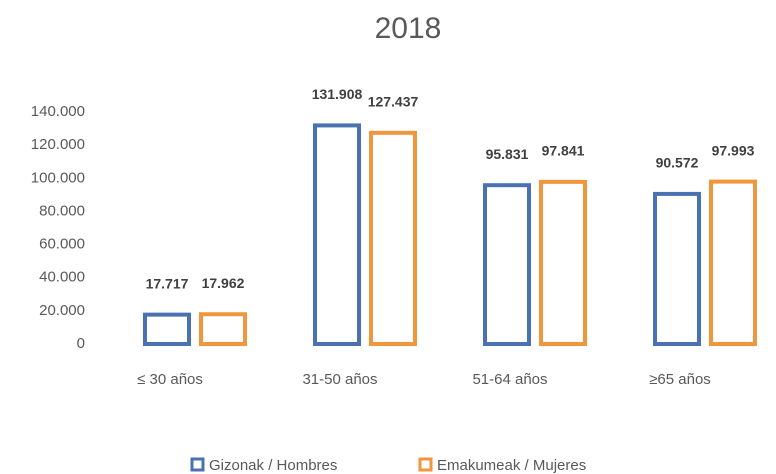 Image resolution: width=776 pixels, height=474 pixels. I want to click on legend-label: Gizonak / Hombres, so click(273, 465).